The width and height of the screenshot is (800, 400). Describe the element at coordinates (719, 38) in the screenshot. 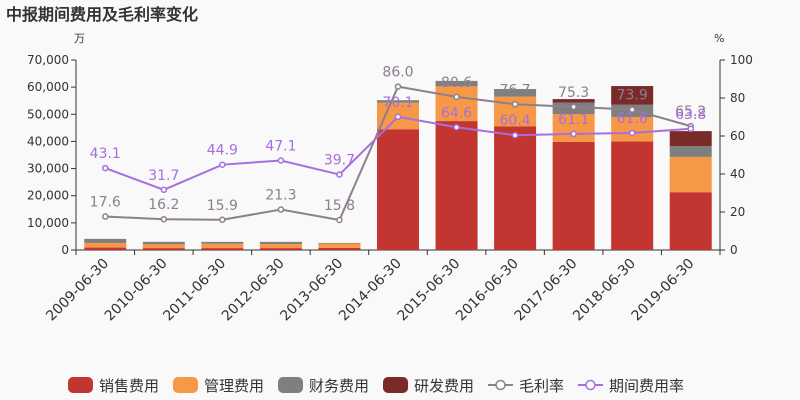

I see `right-axis-unit: %` at that location.